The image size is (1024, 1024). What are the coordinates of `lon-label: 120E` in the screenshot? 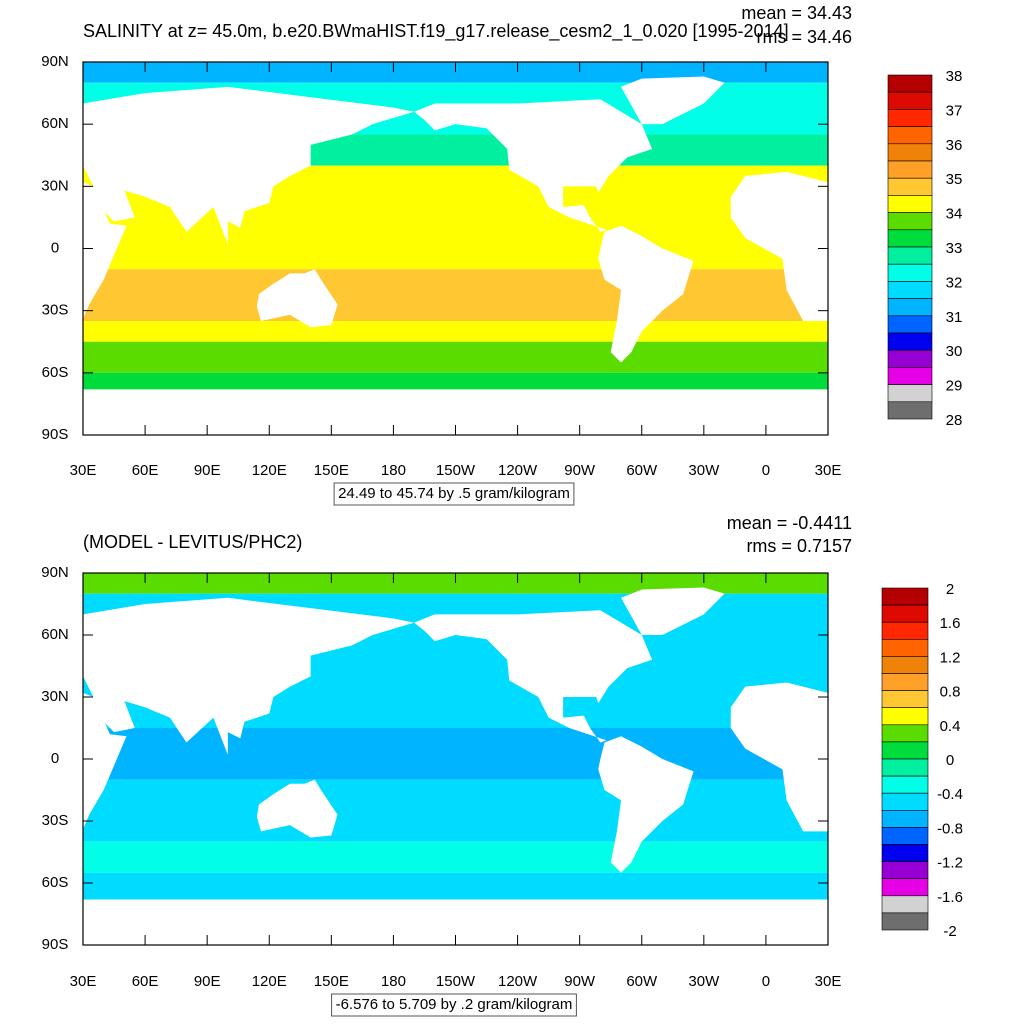 It's located at (269, 470).